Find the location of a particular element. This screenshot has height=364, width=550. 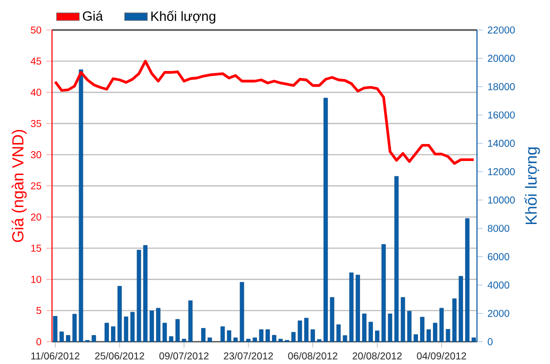

y2-tick-label: 8000 is located at coordinates (499, 228).